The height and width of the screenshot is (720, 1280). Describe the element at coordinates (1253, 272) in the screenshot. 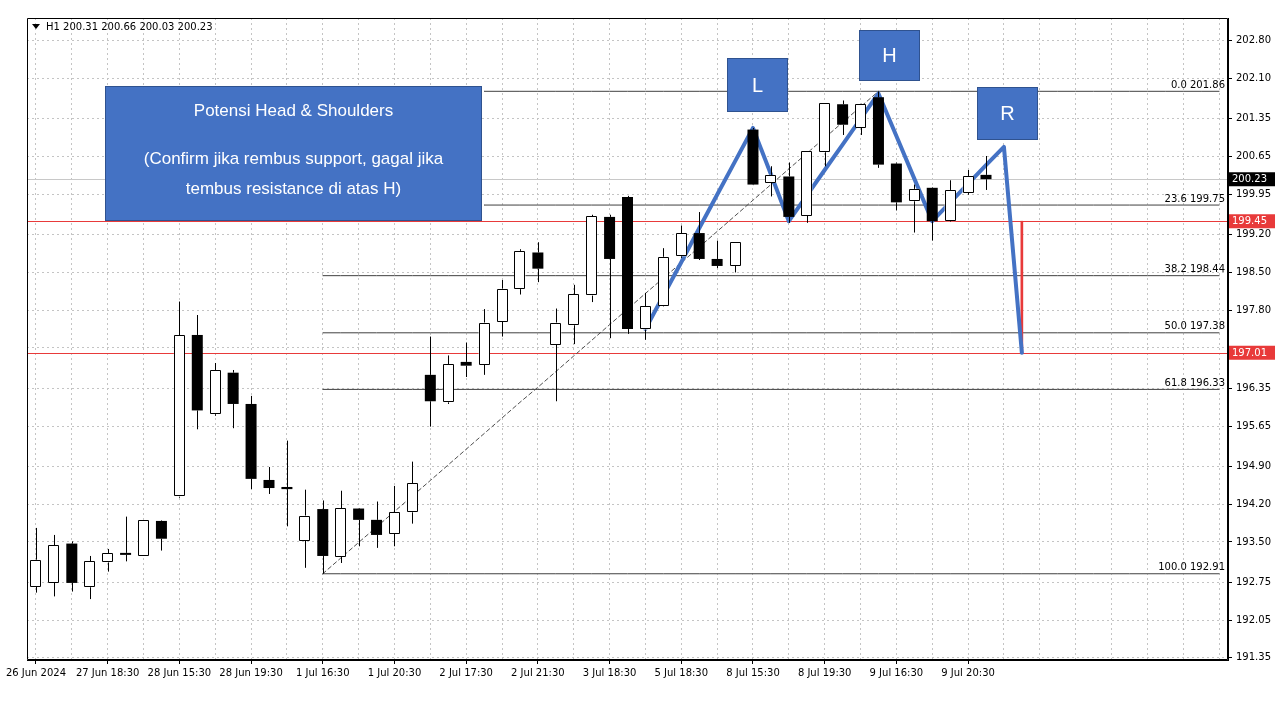

I see `y-tick-label: 198.50` at that location.